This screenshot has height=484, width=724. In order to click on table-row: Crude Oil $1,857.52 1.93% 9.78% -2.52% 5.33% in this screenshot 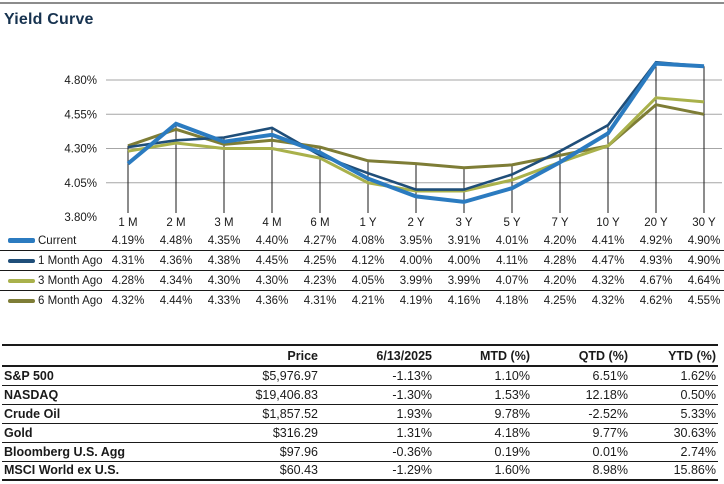, I will do `click(360, 414)`.